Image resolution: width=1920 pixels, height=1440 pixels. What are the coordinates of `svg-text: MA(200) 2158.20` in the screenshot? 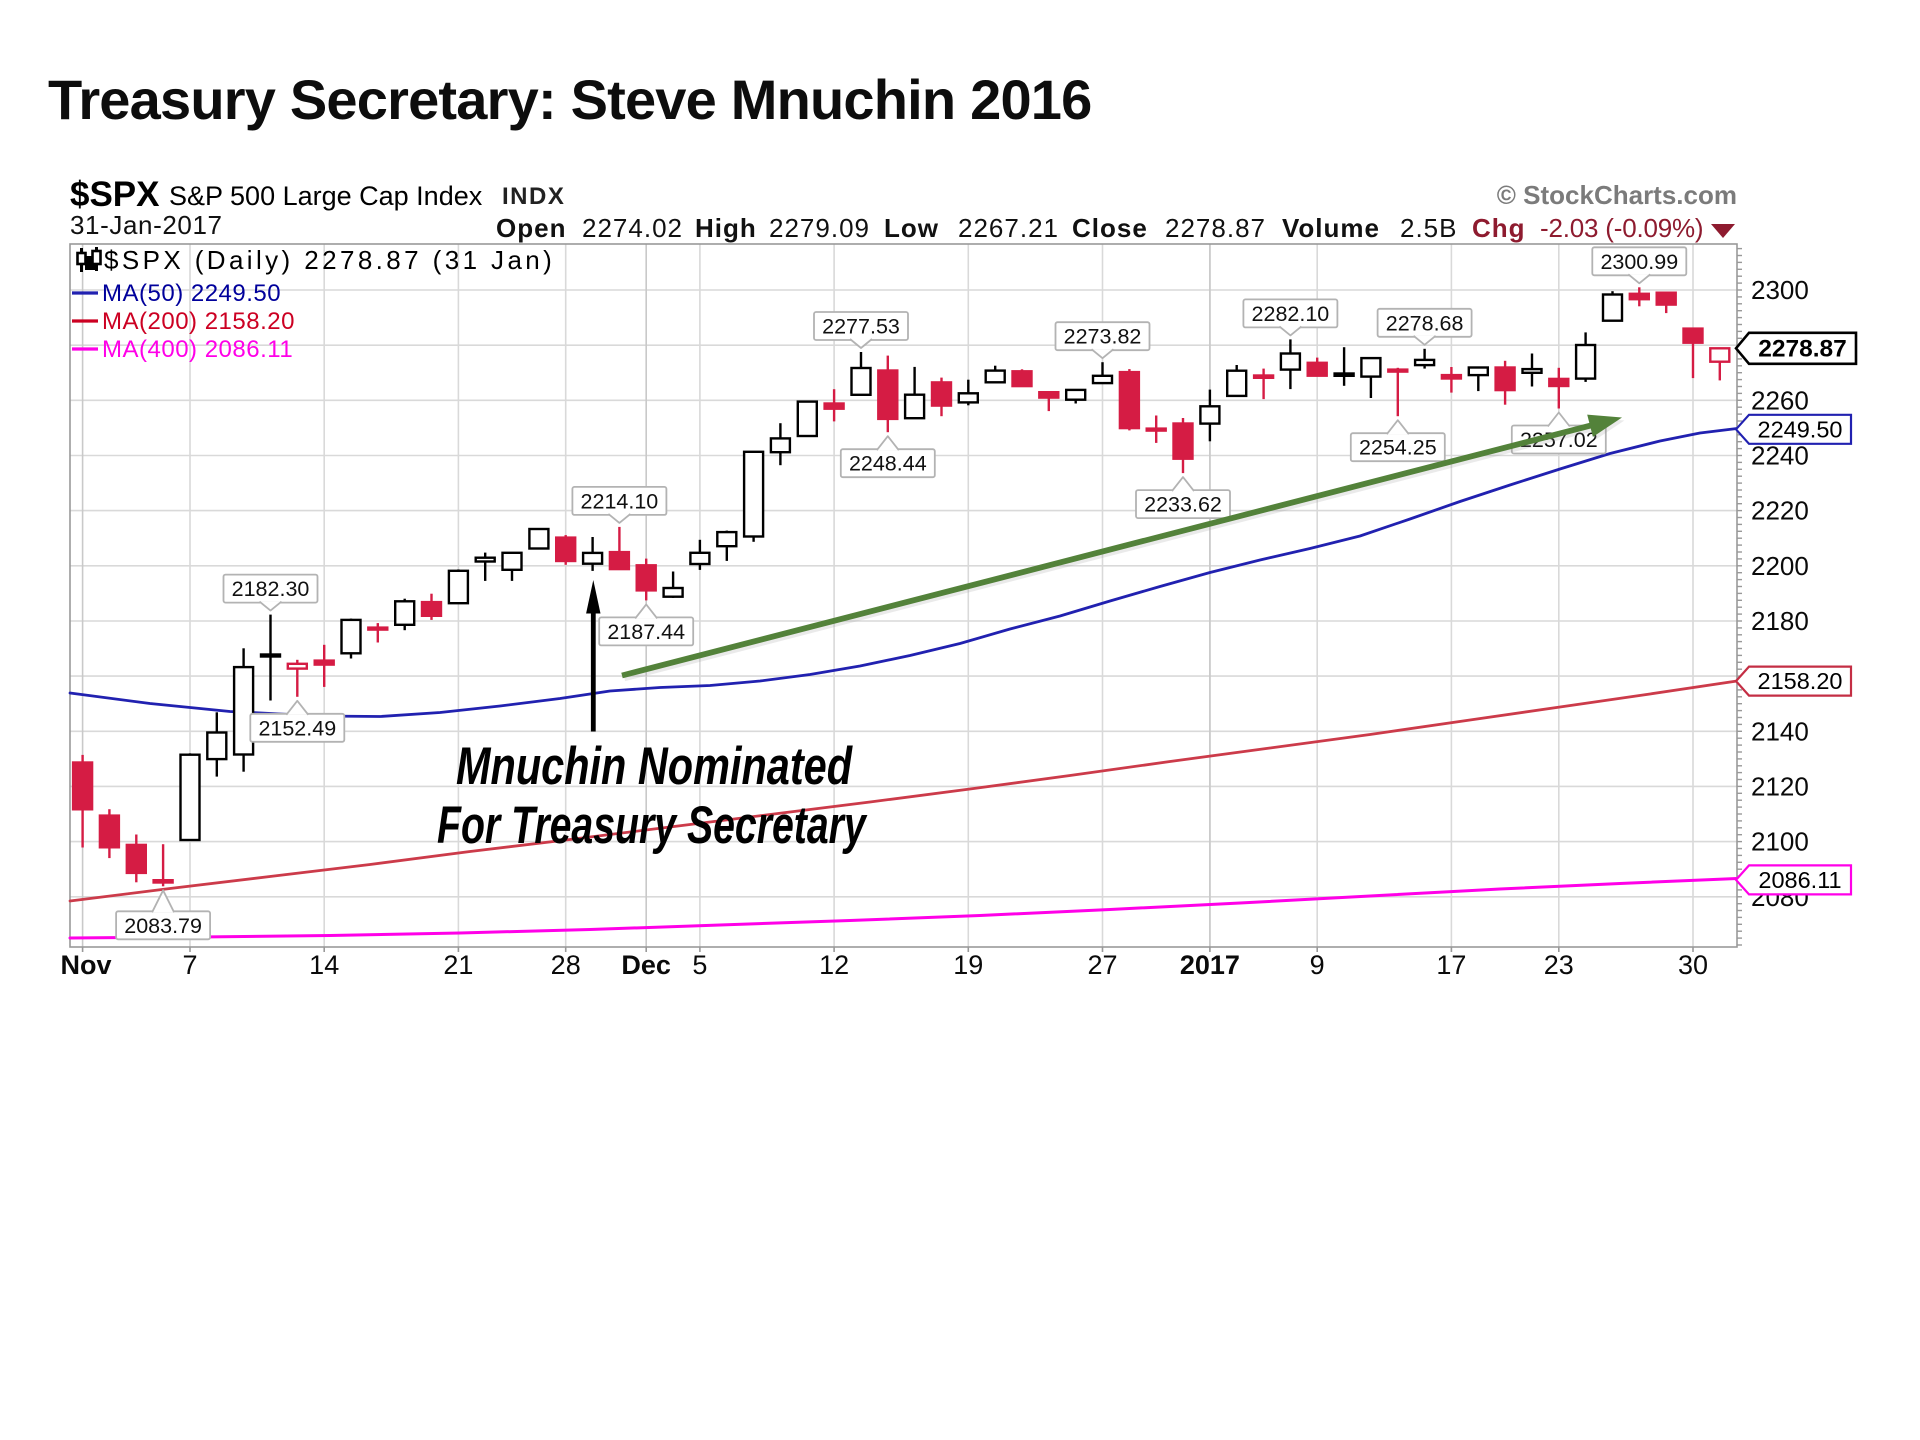 It's located at (198, 321).